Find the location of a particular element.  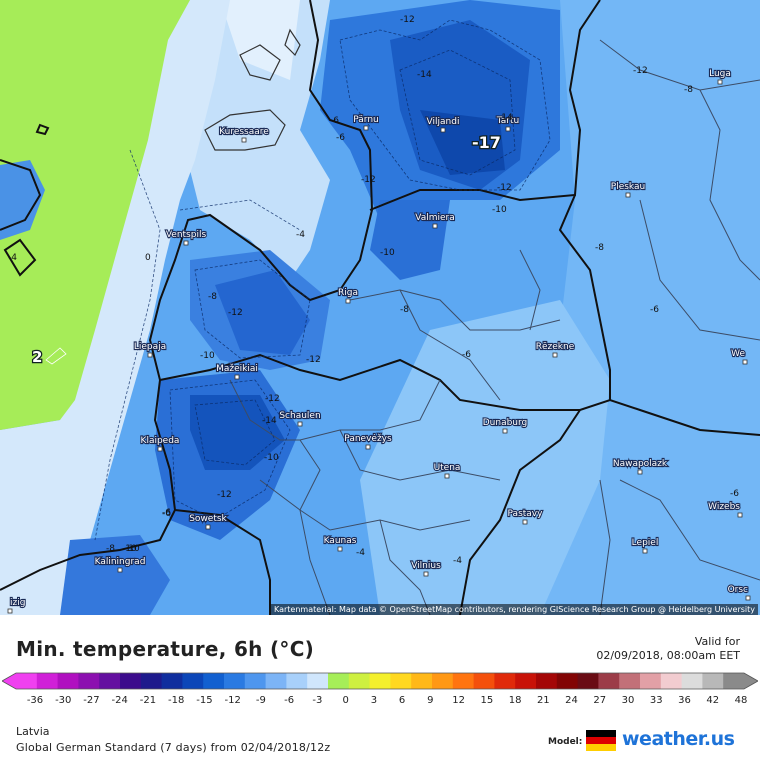

colorbar-tick-label: 3 is located at coordinates (374, 700).